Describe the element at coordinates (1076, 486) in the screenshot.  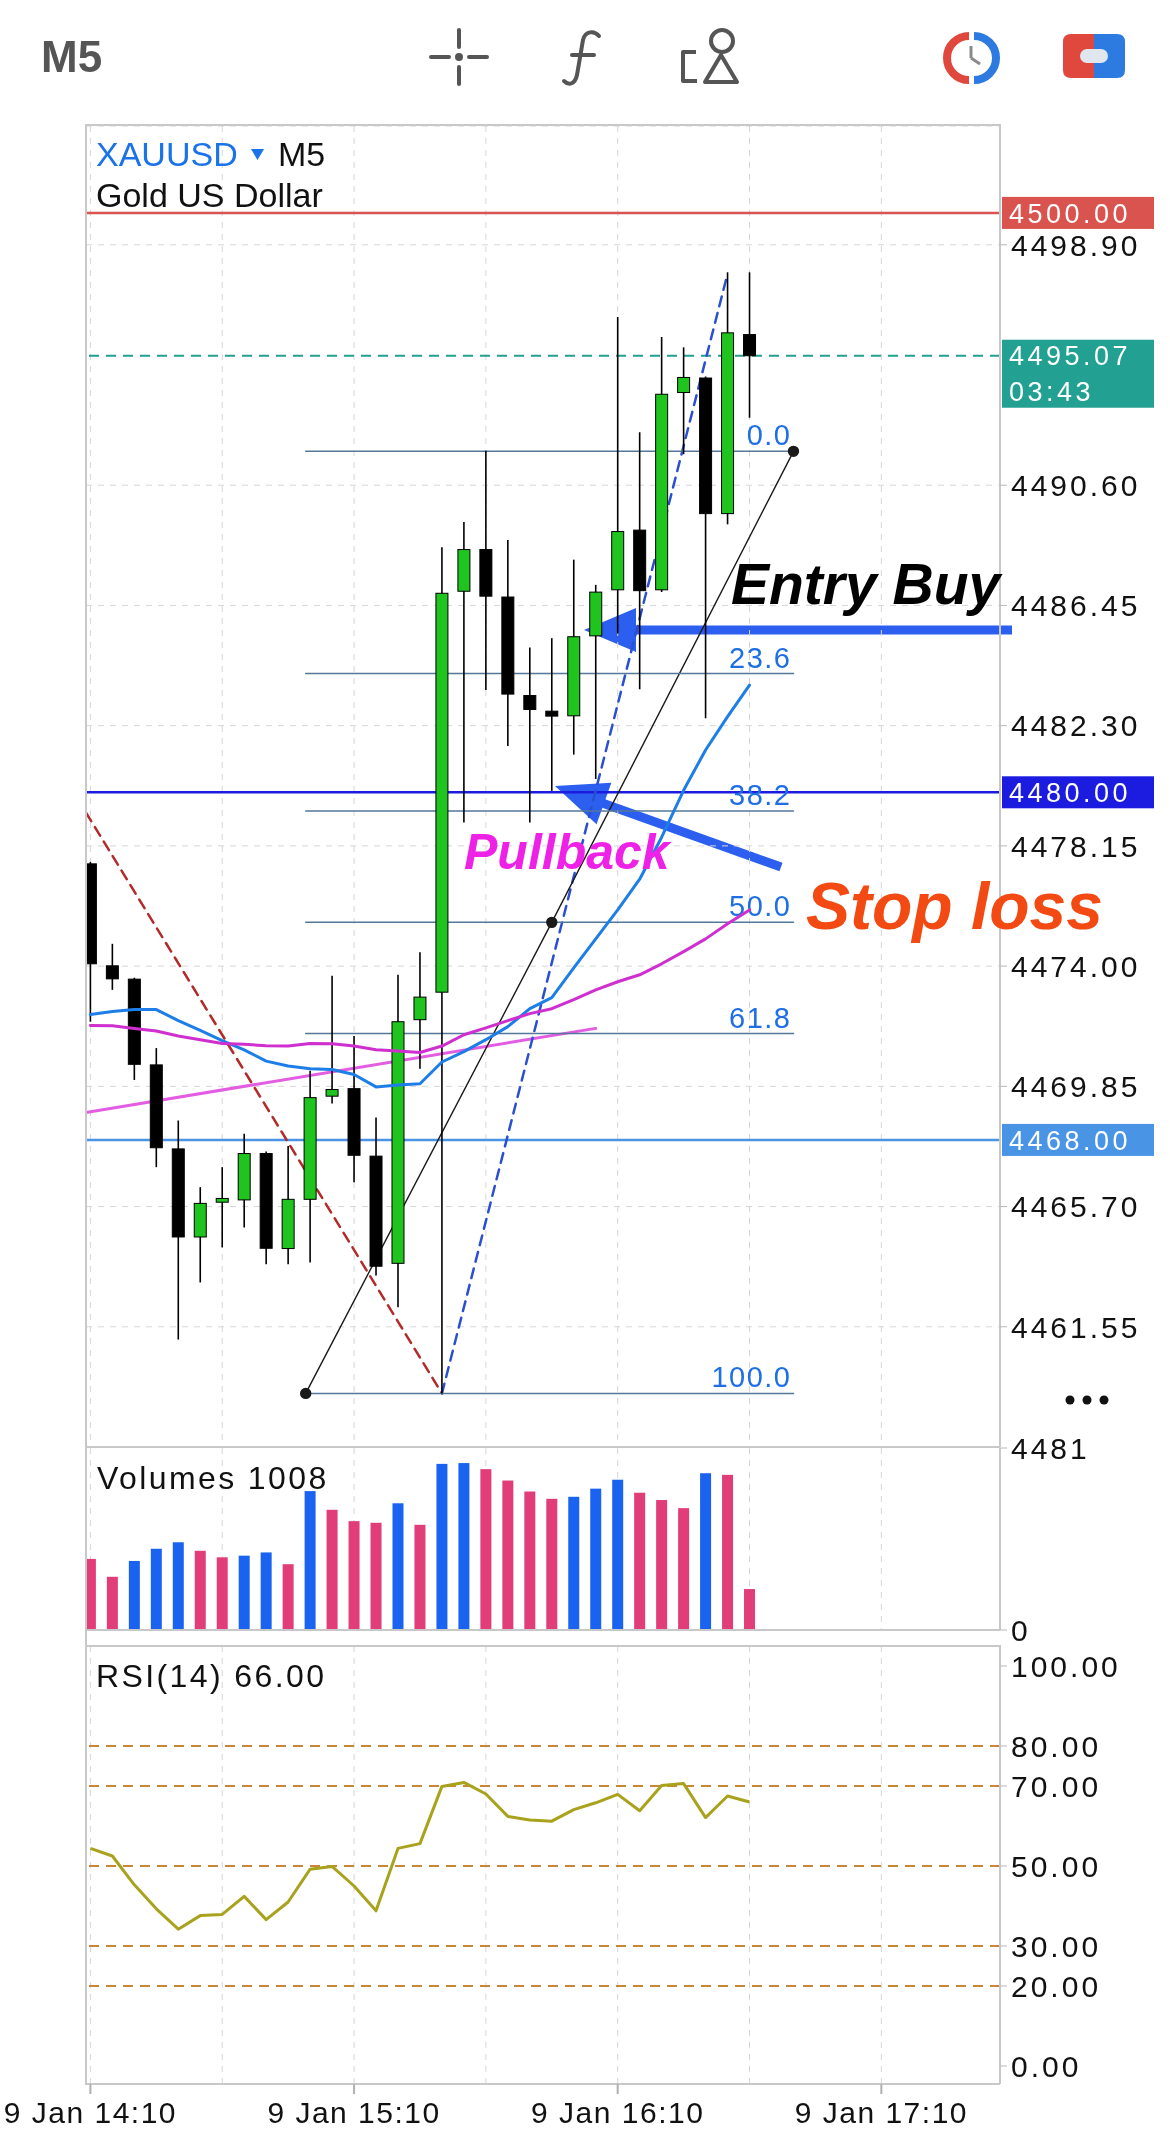
I see `y-tick-label: 4490.60` at that location.